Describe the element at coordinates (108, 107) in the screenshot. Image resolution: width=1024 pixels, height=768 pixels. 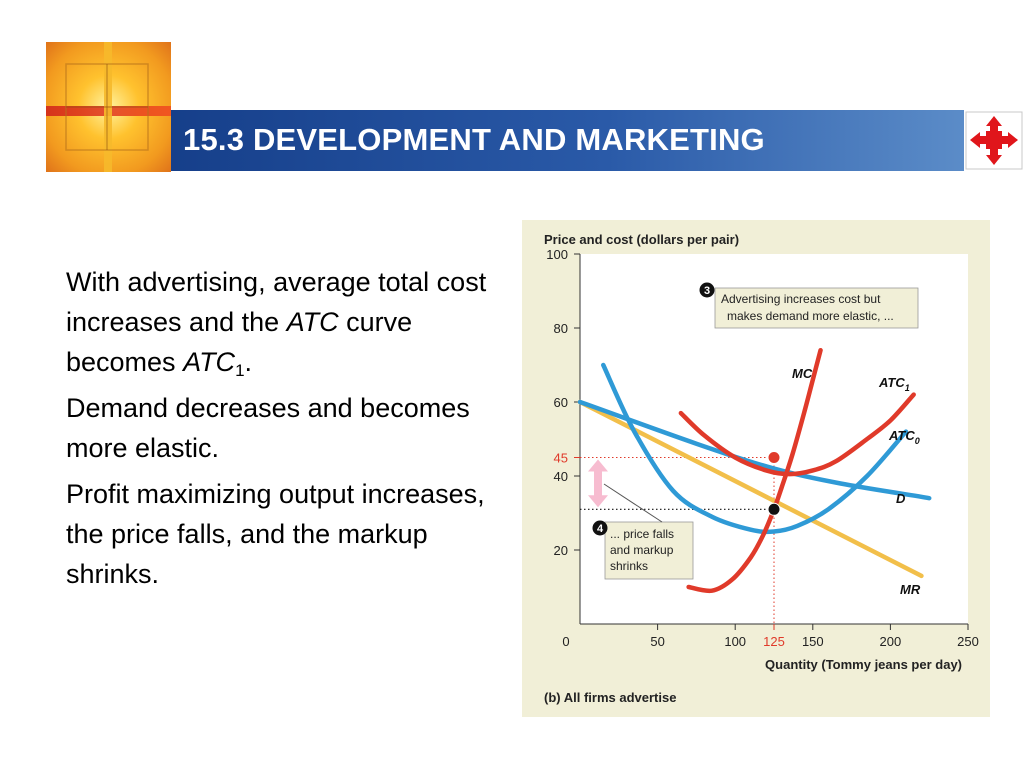
I see `cross-window-logo-icon` at that location.